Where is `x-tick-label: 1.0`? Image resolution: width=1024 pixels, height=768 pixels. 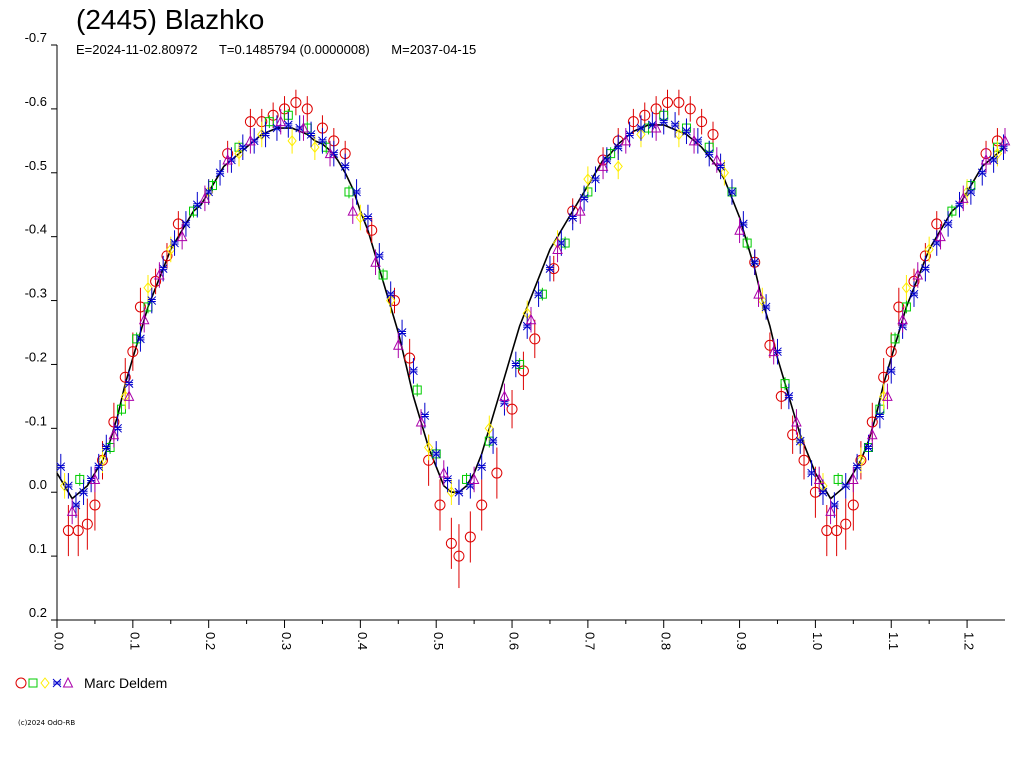
x-tick-label: 1.0 is located at coordinates (817, 641).